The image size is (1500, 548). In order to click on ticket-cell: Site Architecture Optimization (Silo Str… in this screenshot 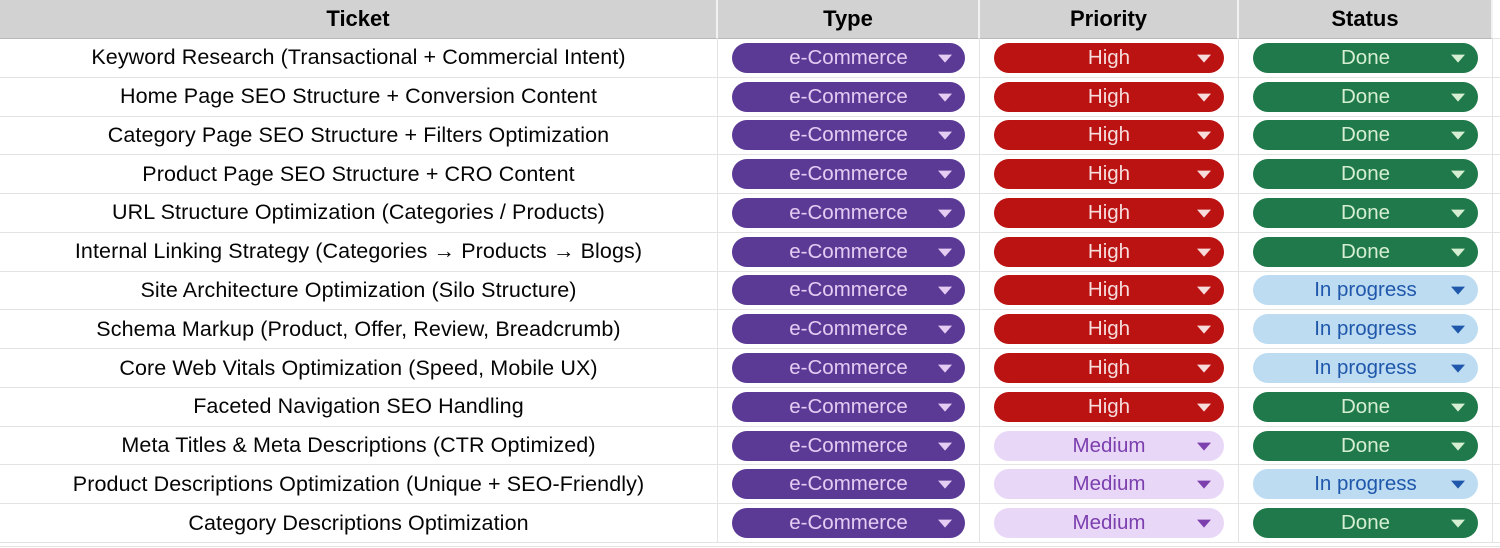, I will do `click(359, 291)`.